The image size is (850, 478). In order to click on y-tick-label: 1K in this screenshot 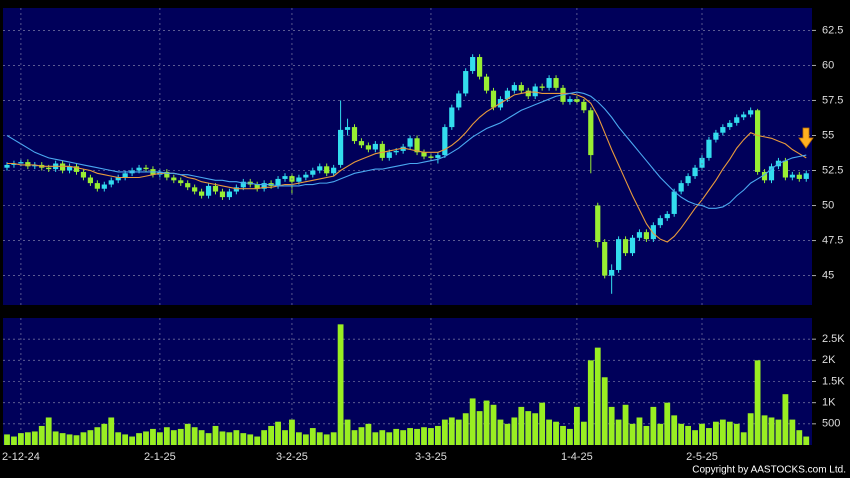, I will do `click(829, 403)`.